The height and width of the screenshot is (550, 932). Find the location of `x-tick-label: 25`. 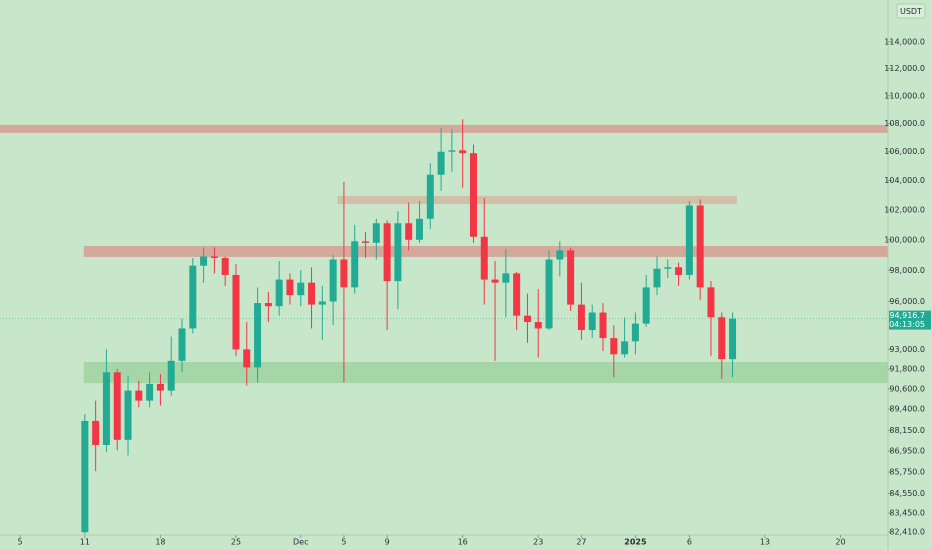

x-tick-label: 25 is located at coordinates (236, 542).